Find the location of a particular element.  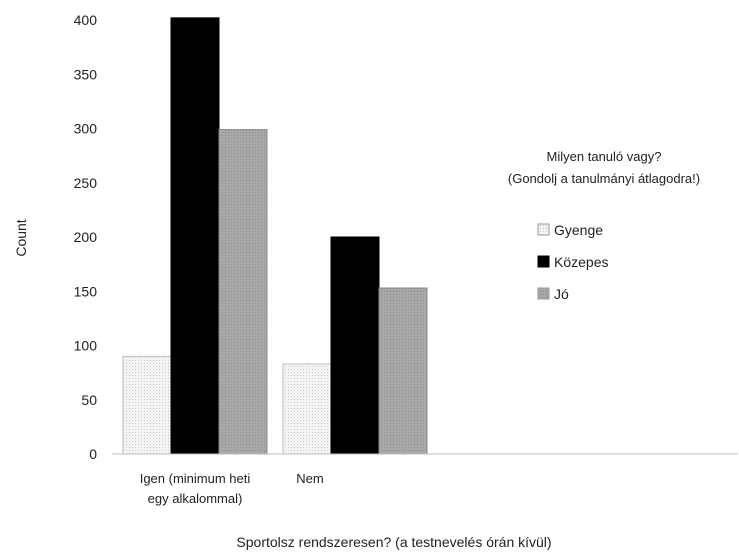

x-category-label: Nem is located at coordinates (309, 478).